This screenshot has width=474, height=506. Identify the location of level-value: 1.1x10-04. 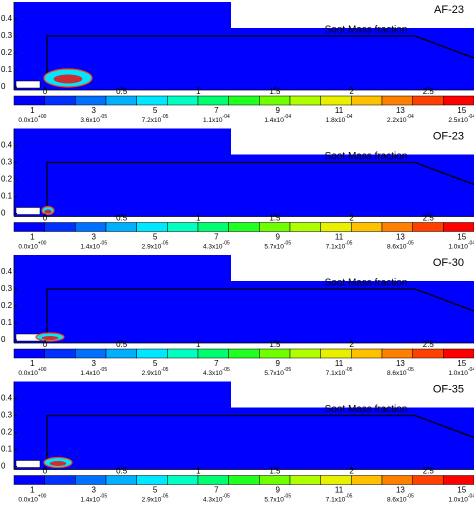
(216, 118).